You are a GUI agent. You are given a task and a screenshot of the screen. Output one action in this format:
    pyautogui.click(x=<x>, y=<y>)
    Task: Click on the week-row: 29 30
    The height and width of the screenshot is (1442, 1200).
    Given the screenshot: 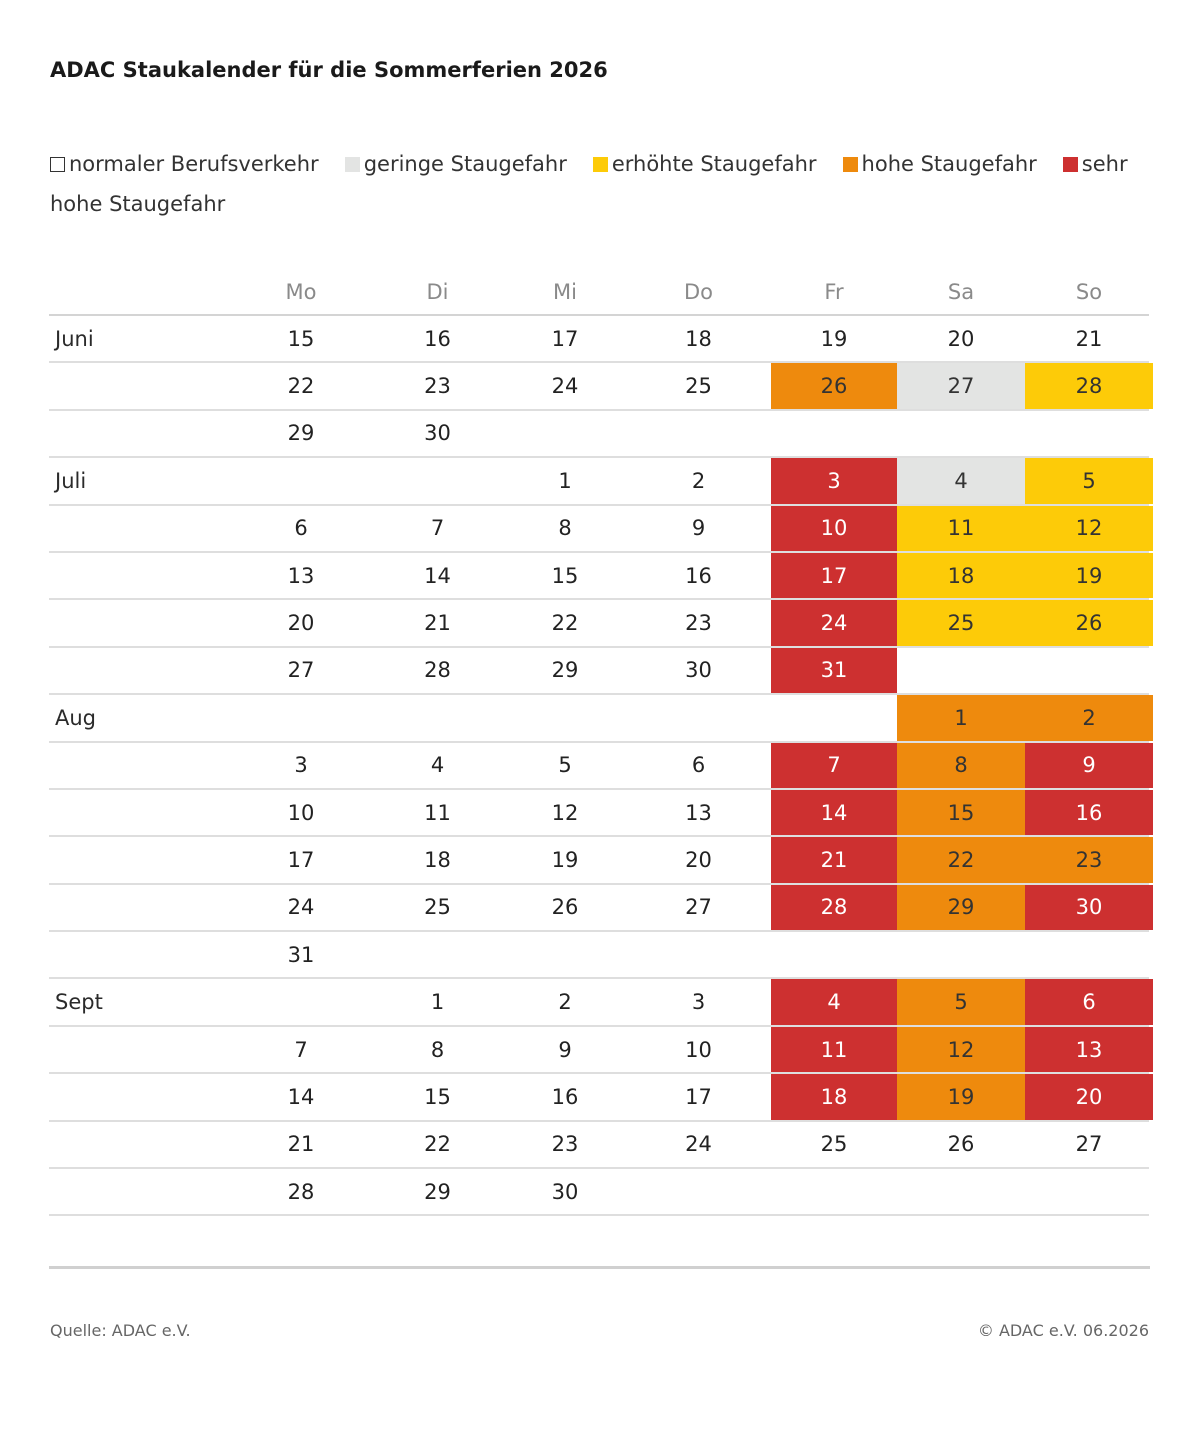 What is the action you would take?
    pyautogui.click(x=599, y=434)
    